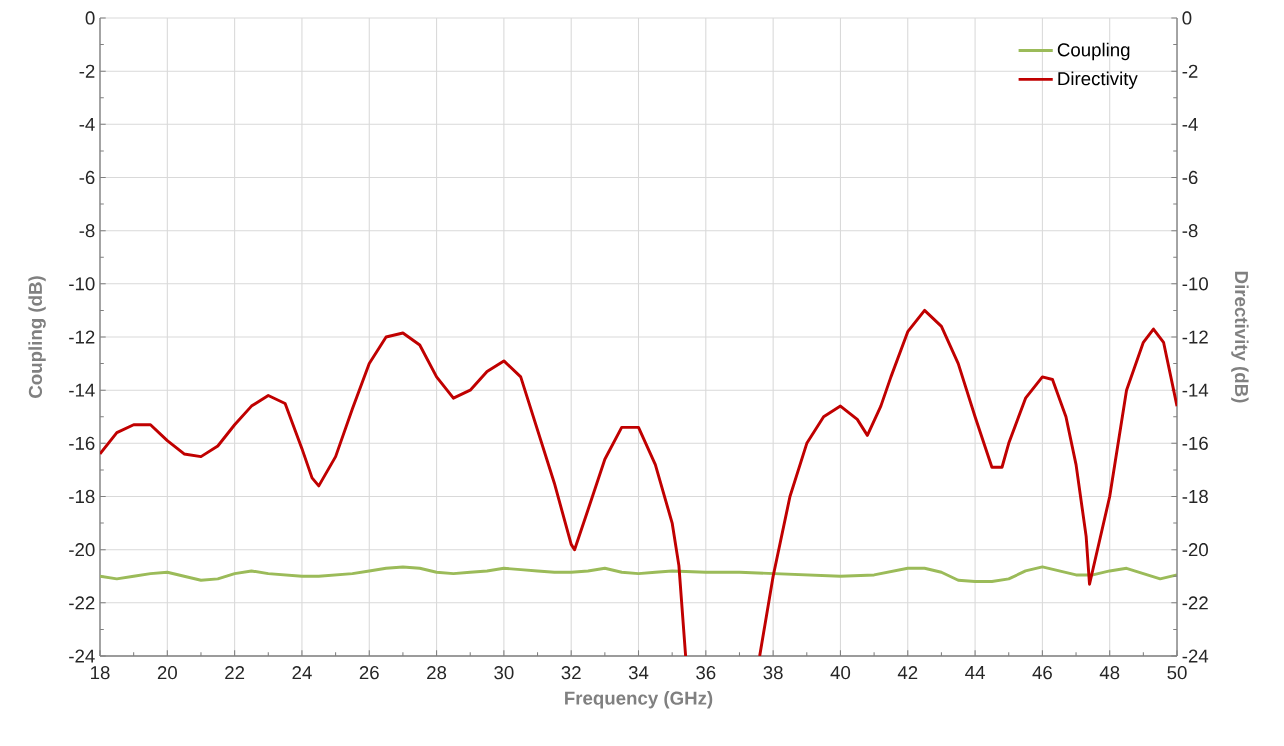 The height and width of the screenshot is (746, 1284). What do you see at coordinates (706, 673) in the screenshot?
I see `x-tick-label: 36` at bounding box center [706, 673].